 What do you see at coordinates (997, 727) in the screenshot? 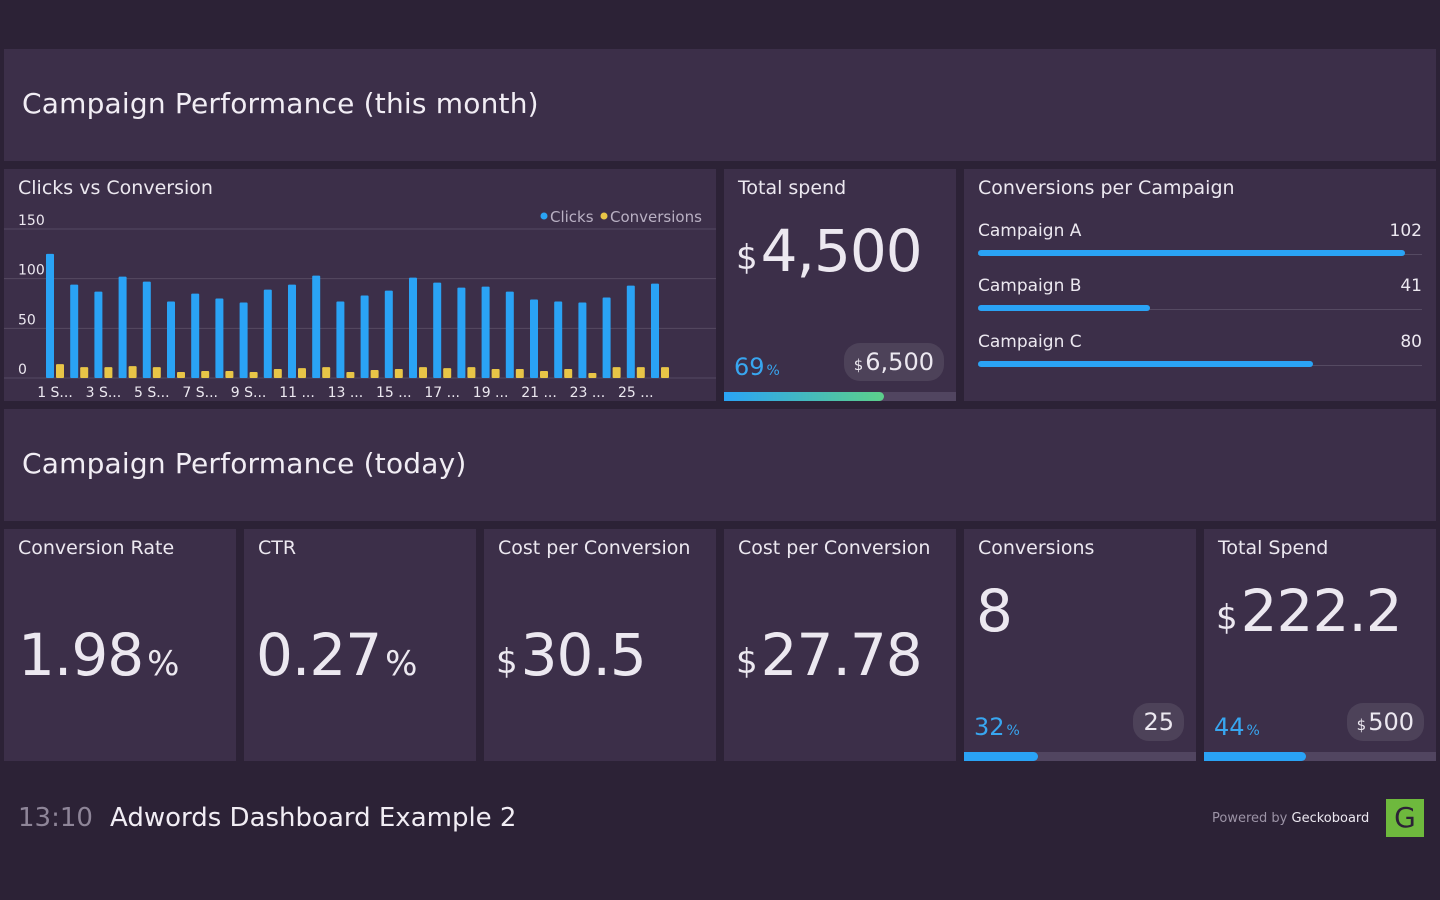
I see `conversions-percent: 32%` at bounding box center [997, 727].